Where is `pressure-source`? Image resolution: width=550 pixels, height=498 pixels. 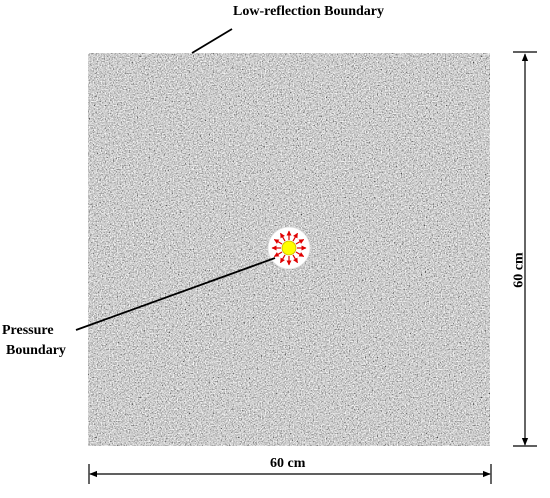
pressure-source is located at coordinates (289, 248).